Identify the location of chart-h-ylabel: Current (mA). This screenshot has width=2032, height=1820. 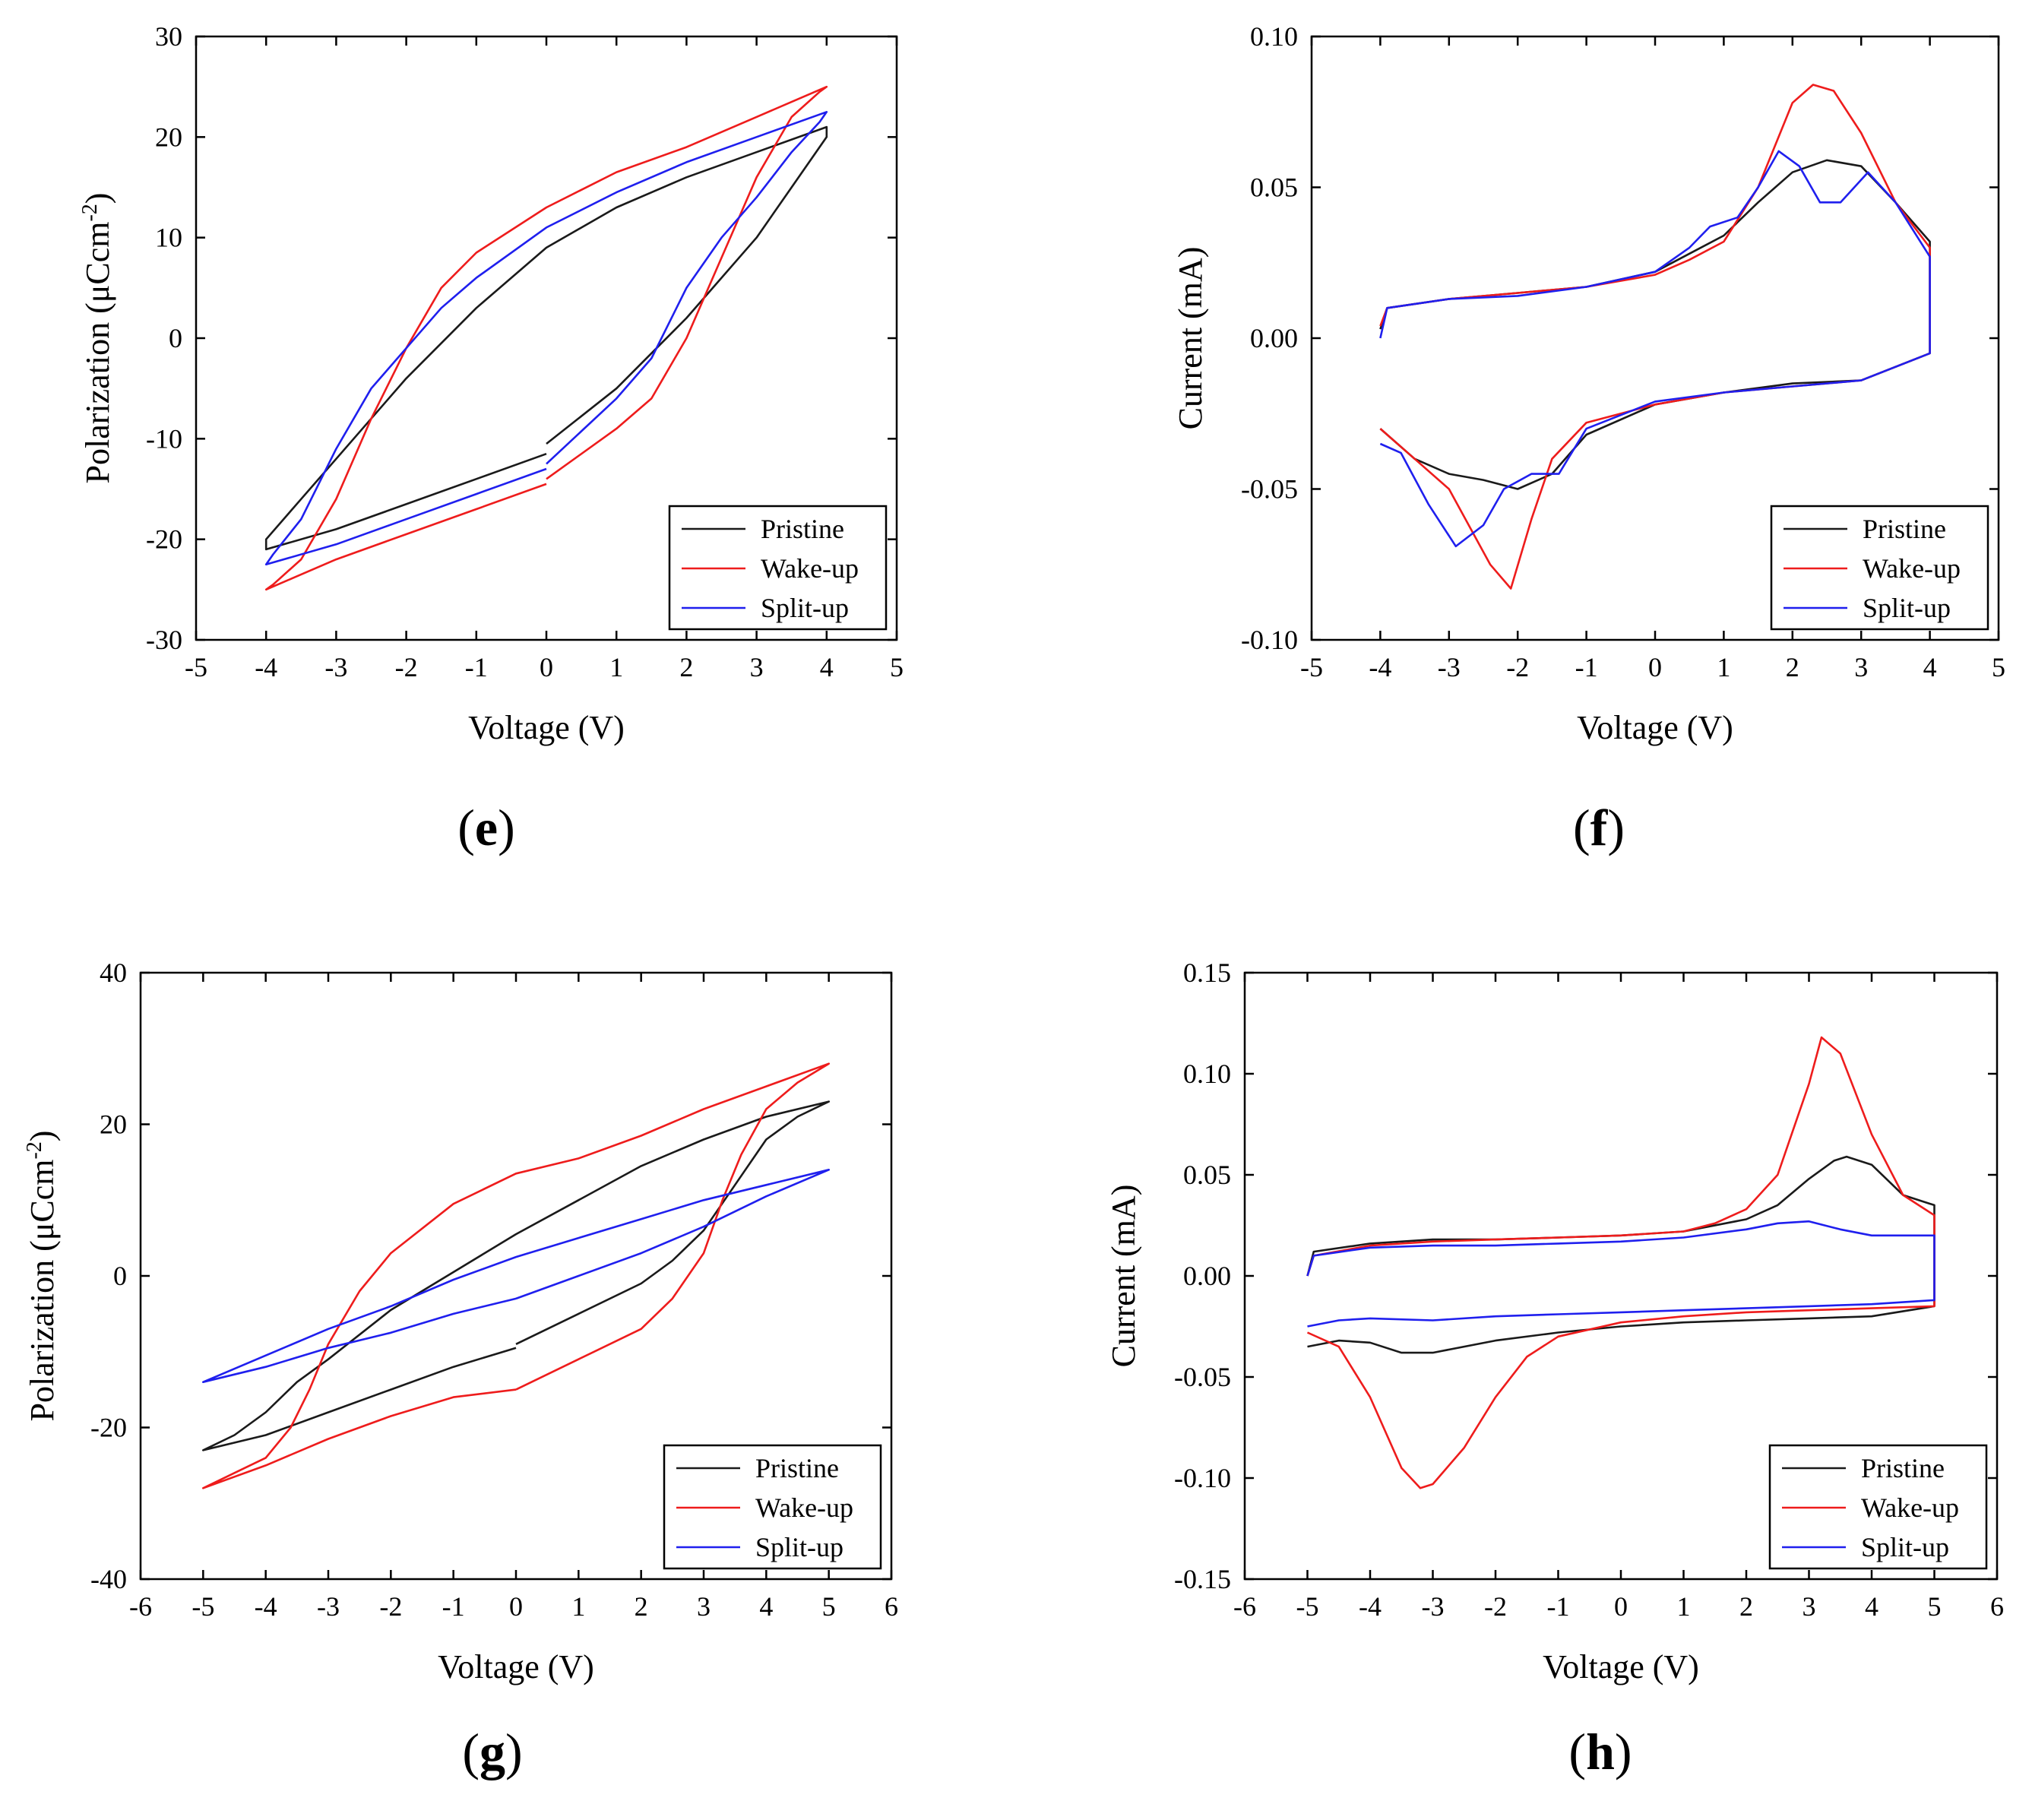
(1123, 1276).